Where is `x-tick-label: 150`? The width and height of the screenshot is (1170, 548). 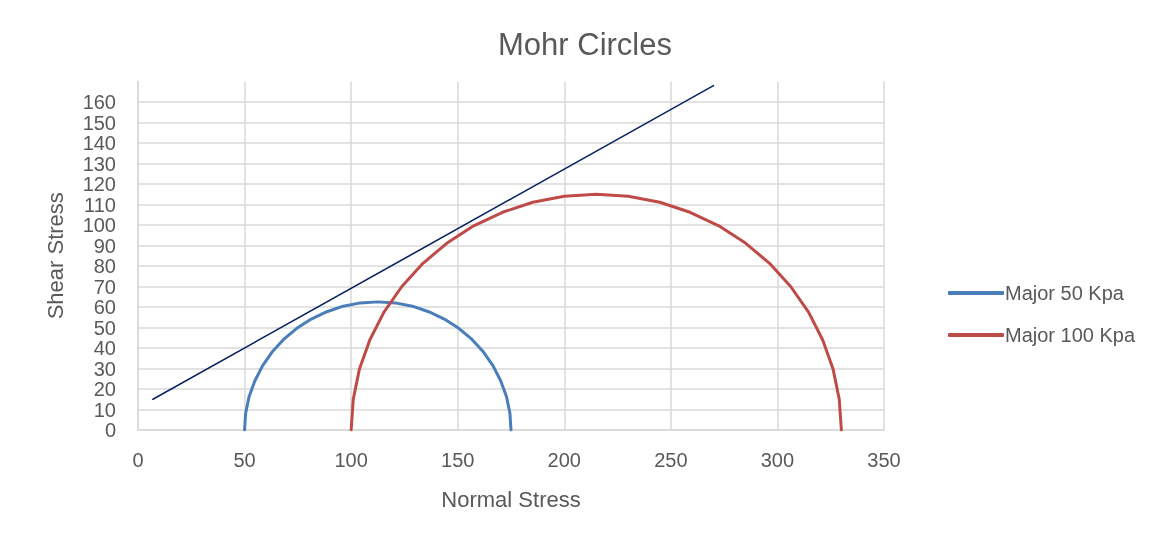
x-tick-label: 150 is located at coordinates (458, 460).